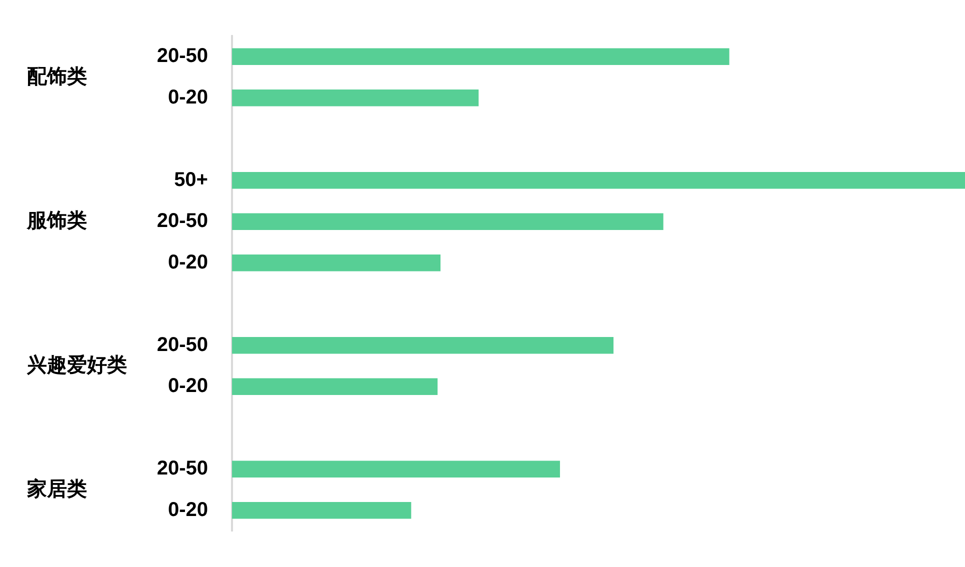  I want to click on text: 家居类, so click(56, 488).